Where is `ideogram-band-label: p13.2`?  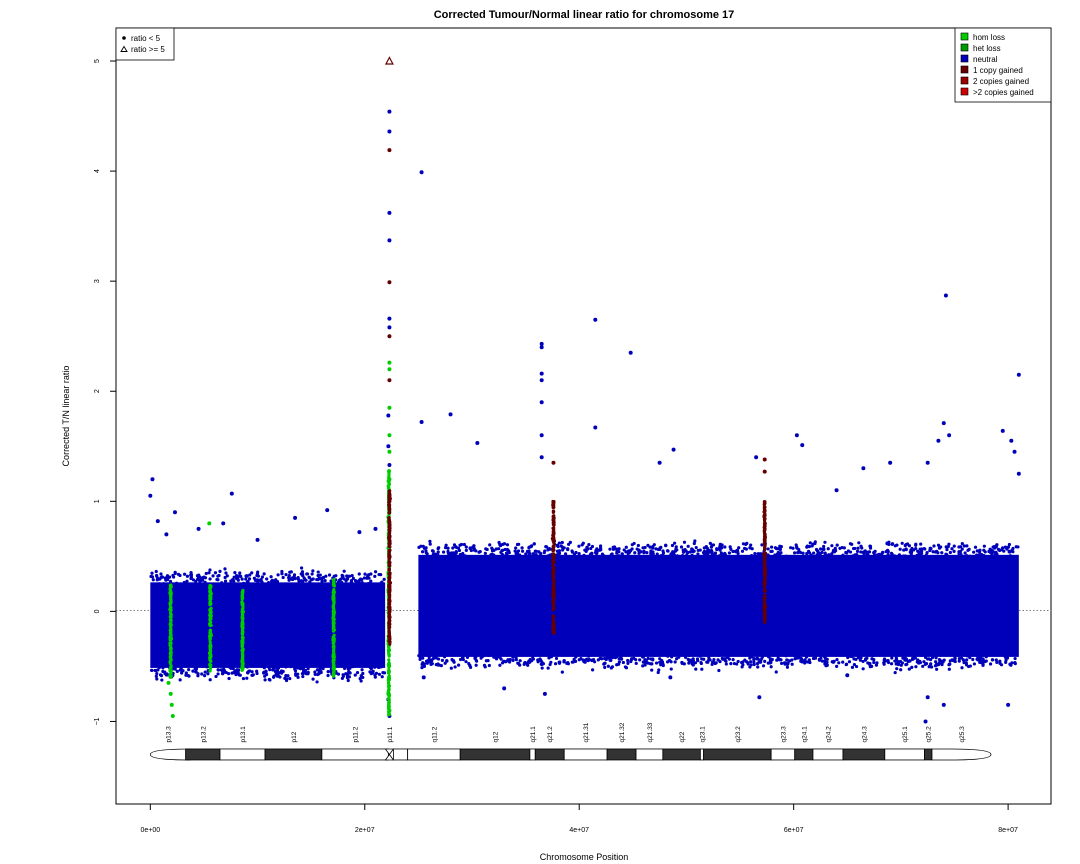 ideogram-band-label: p13.2 is located at coordinates (203, 734).